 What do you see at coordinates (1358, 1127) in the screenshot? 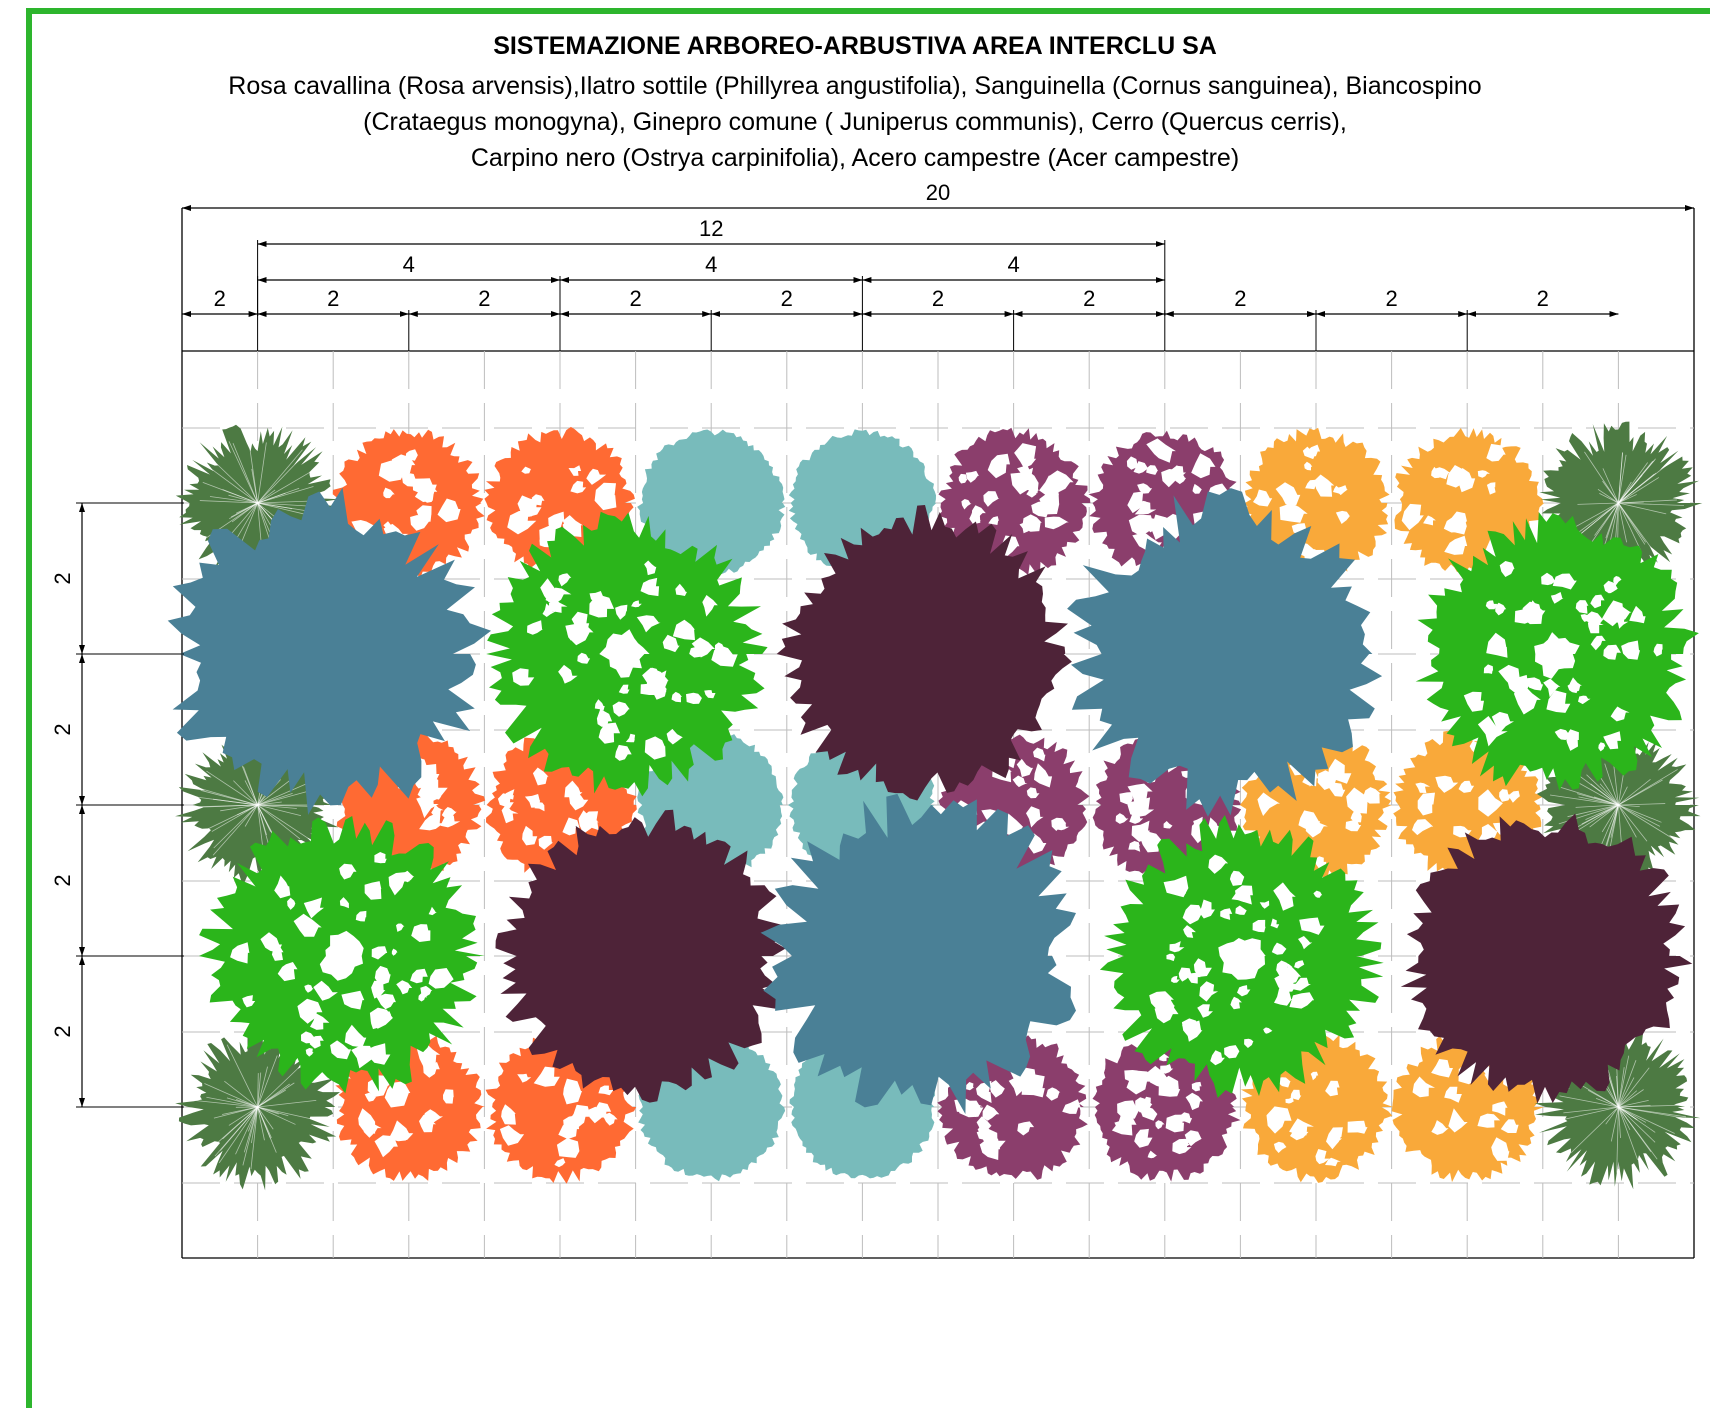
I see `shrub-gap` at bounding box center [1358, 1127].